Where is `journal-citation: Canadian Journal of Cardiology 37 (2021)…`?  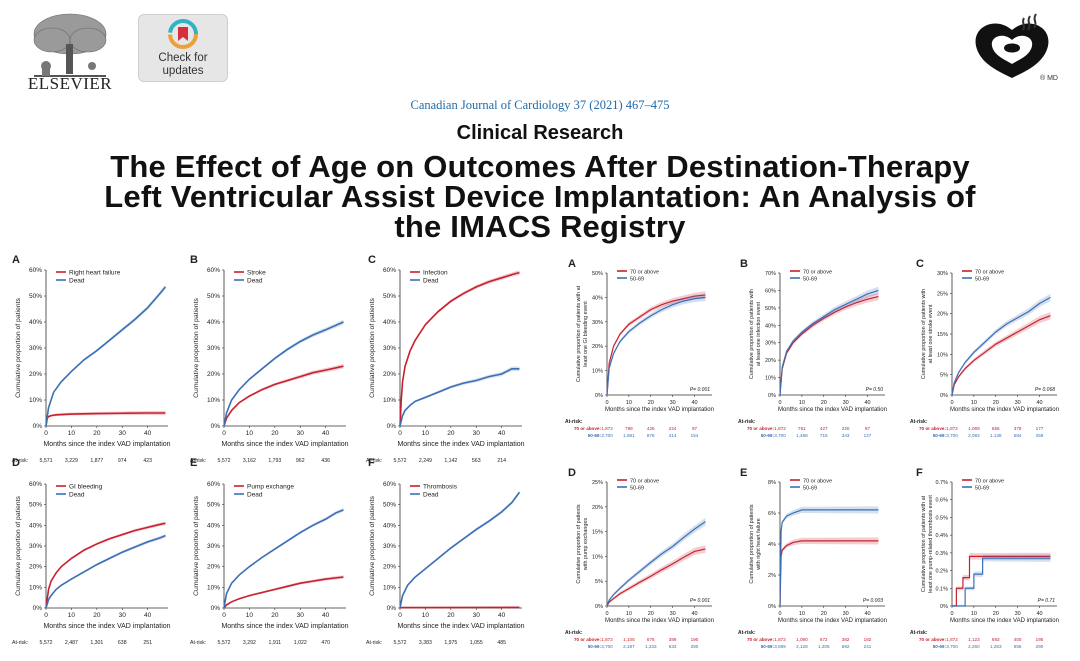 journal-citation: Canadian Journal of Cardiology 37 (2021)… is located at coordinates (540, 105).